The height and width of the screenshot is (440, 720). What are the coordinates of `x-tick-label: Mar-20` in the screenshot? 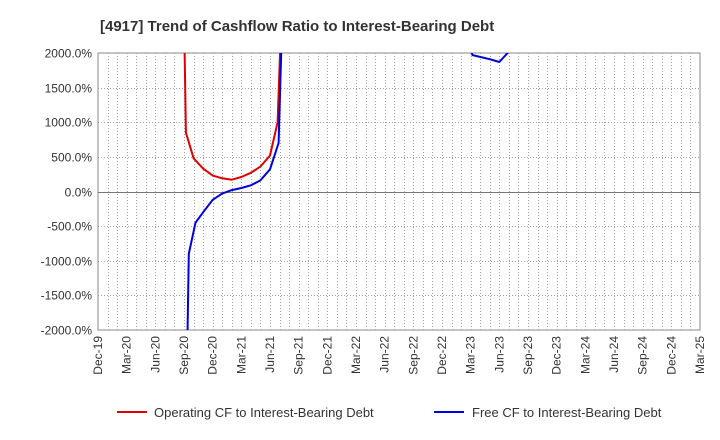 It's located at (127, 355).